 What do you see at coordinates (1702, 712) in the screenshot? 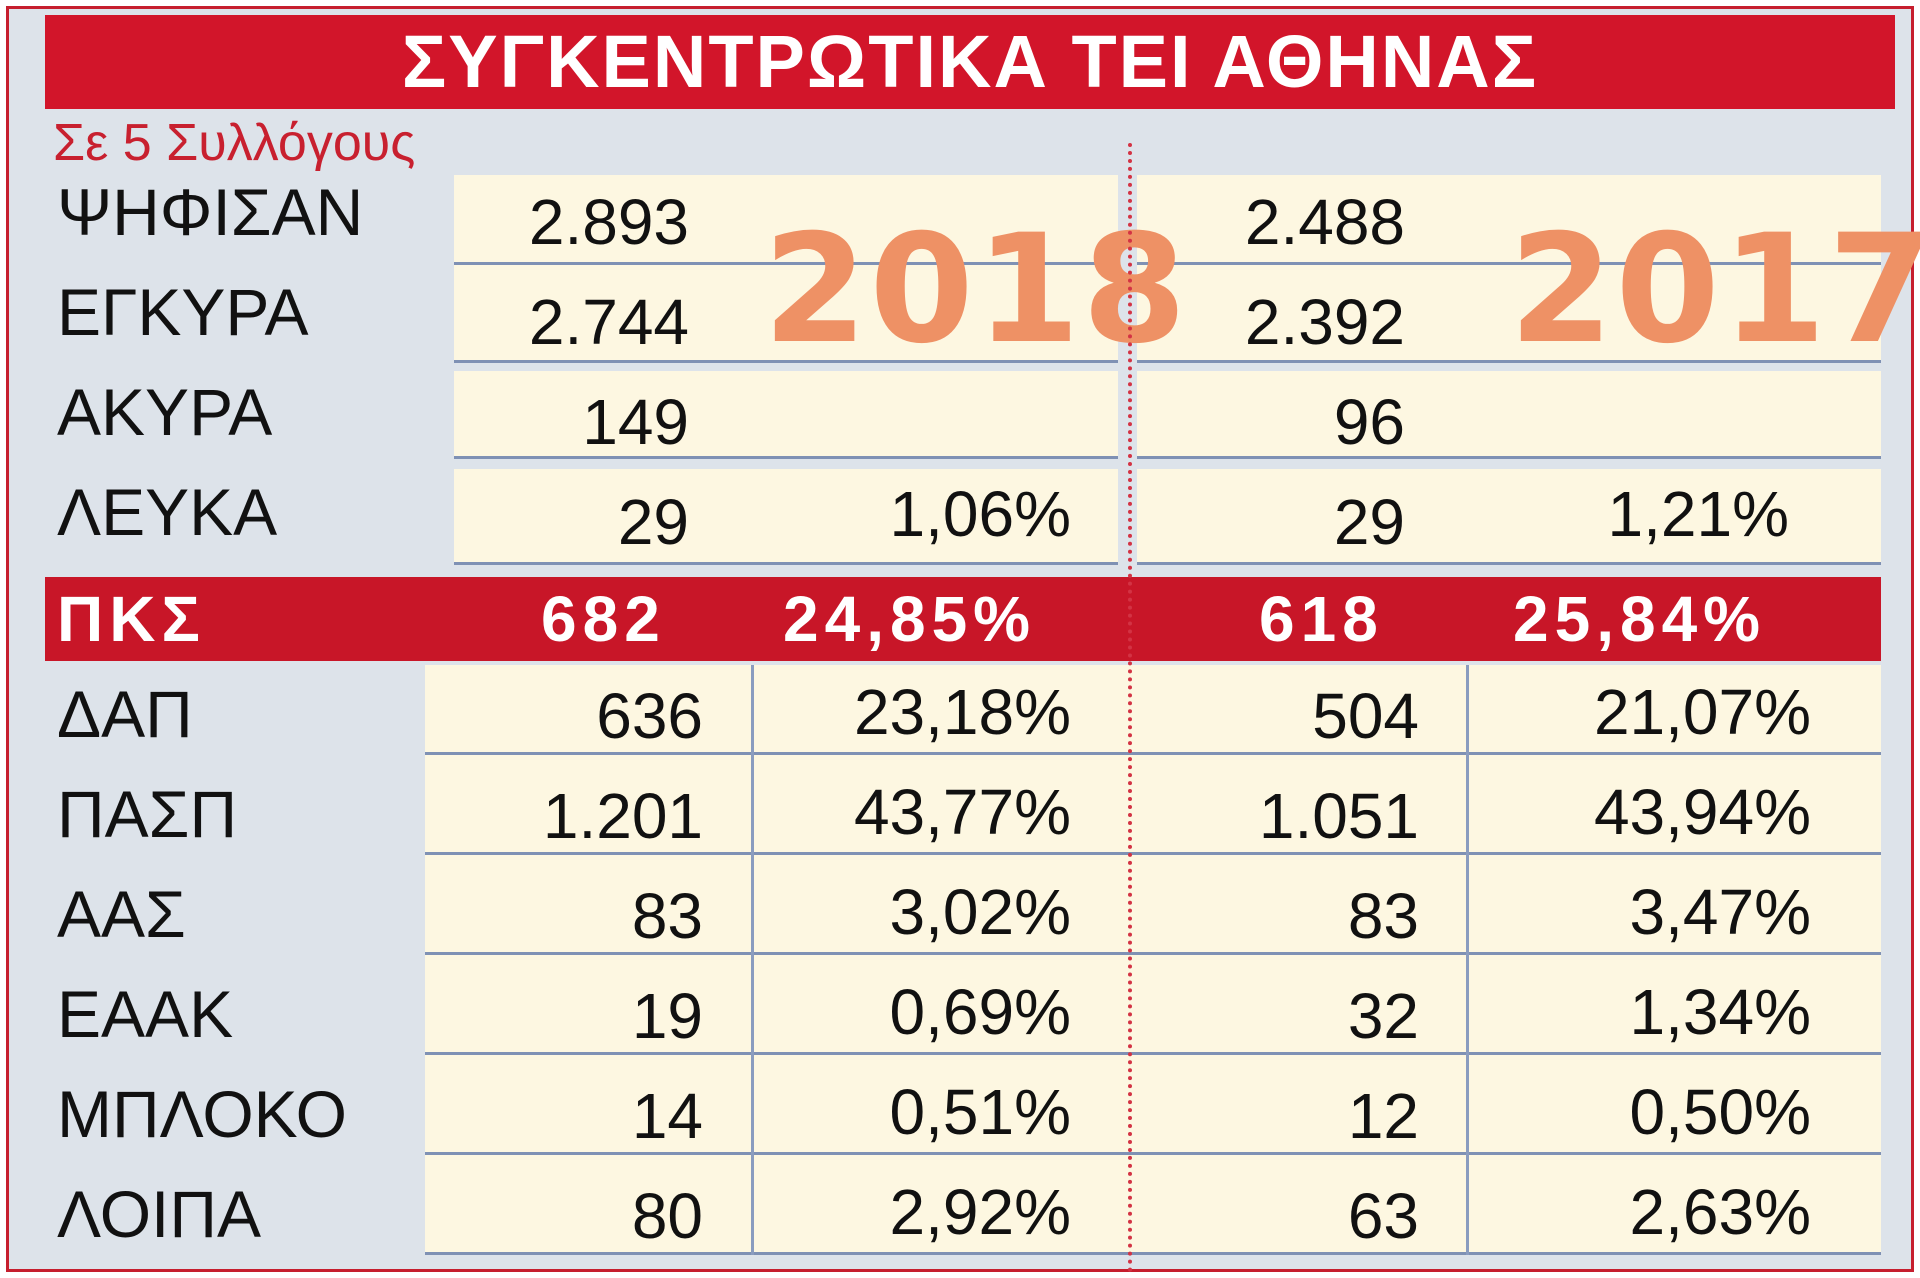
I see `percent-2017: 21,07%` at bounding box center [1702, 712].